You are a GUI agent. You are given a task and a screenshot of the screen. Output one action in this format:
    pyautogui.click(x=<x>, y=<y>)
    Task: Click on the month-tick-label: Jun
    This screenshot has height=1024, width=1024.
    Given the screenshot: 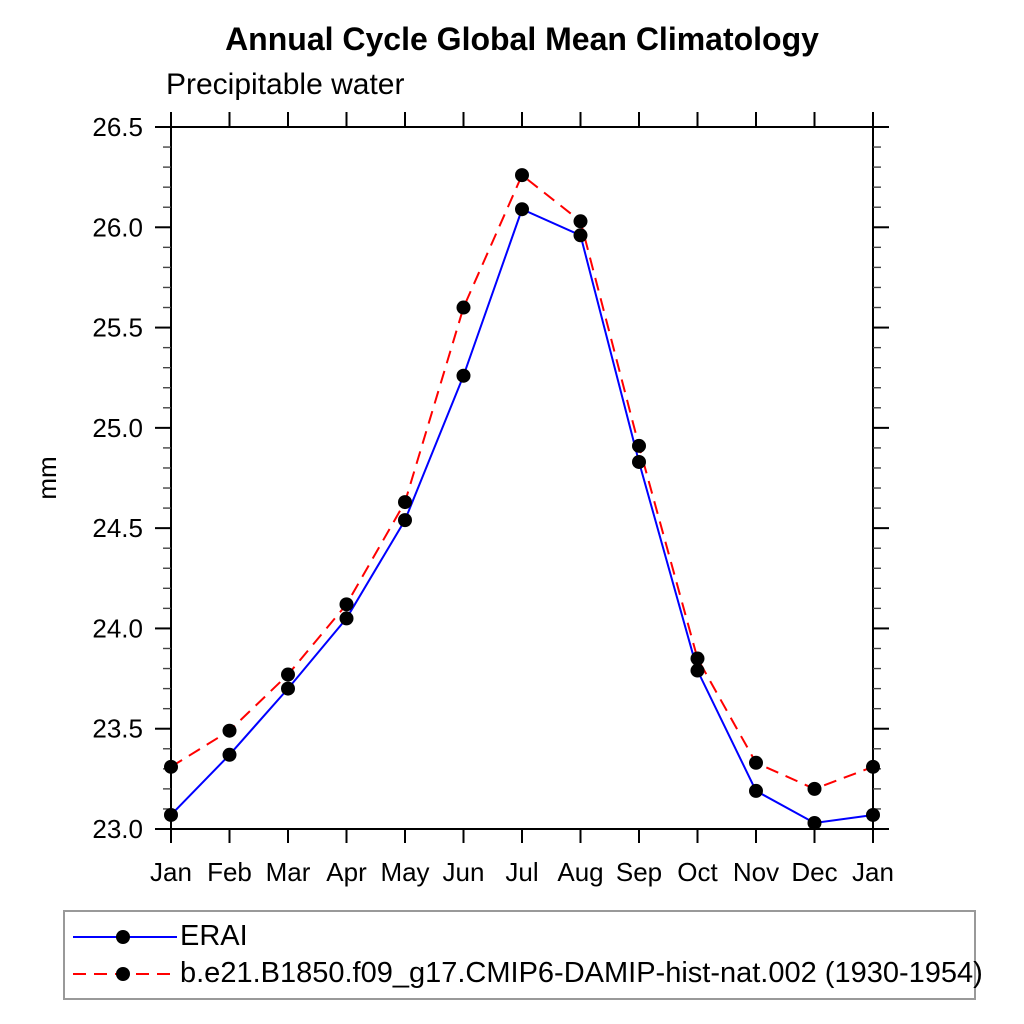 What is the action you would take?
    pyautogui.click(x=464, y=872)
    